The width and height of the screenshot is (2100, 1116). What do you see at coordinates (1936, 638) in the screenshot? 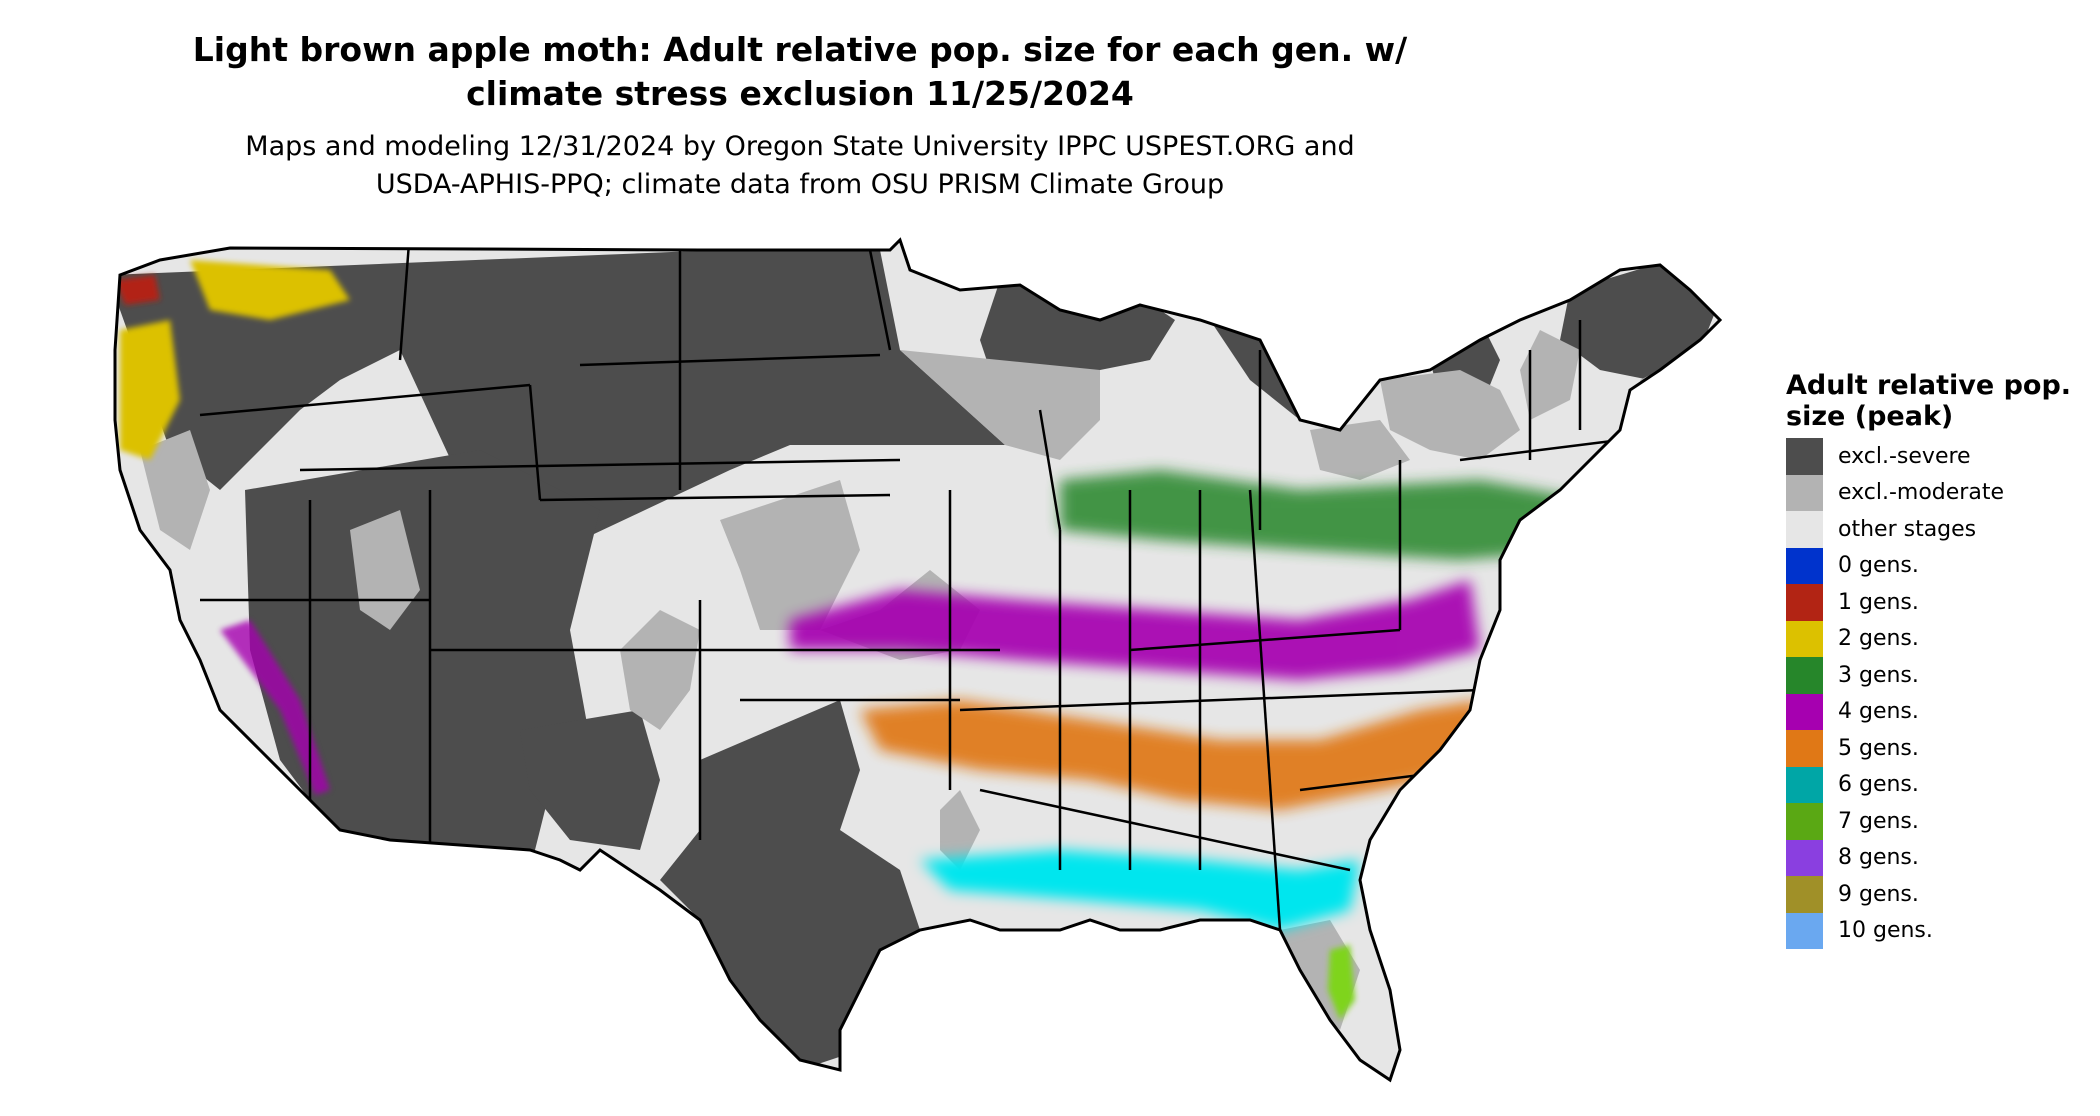
I see `legend-item: 2 gens.` at bounding box center [1936, 638].